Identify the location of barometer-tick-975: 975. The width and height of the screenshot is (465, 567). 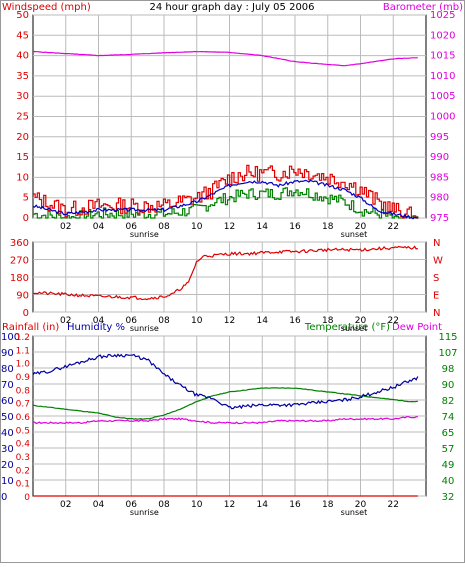
(439, 218).